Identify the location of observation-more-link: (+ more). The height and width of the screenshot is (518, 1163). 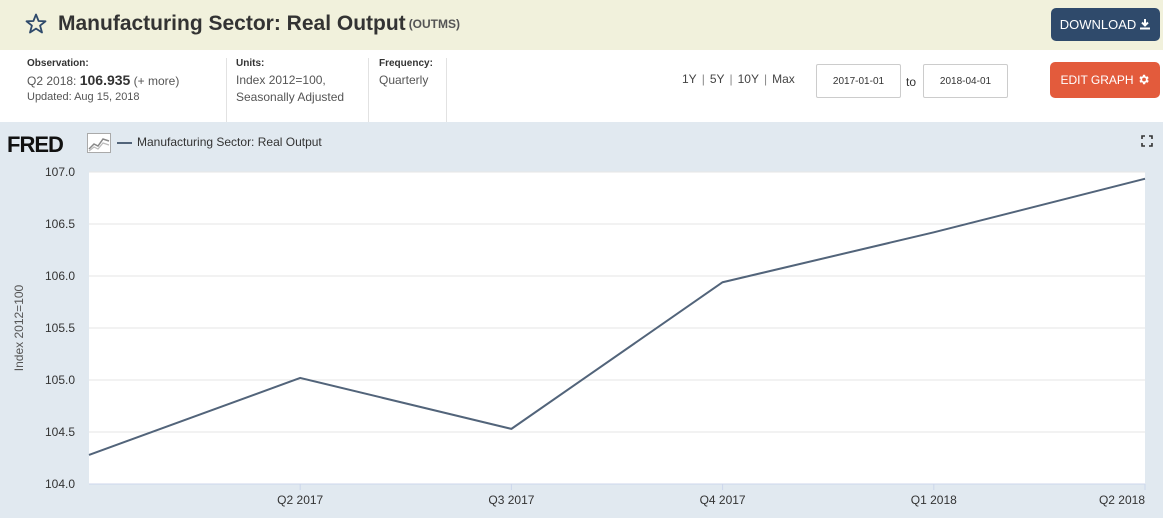
(156, 81).